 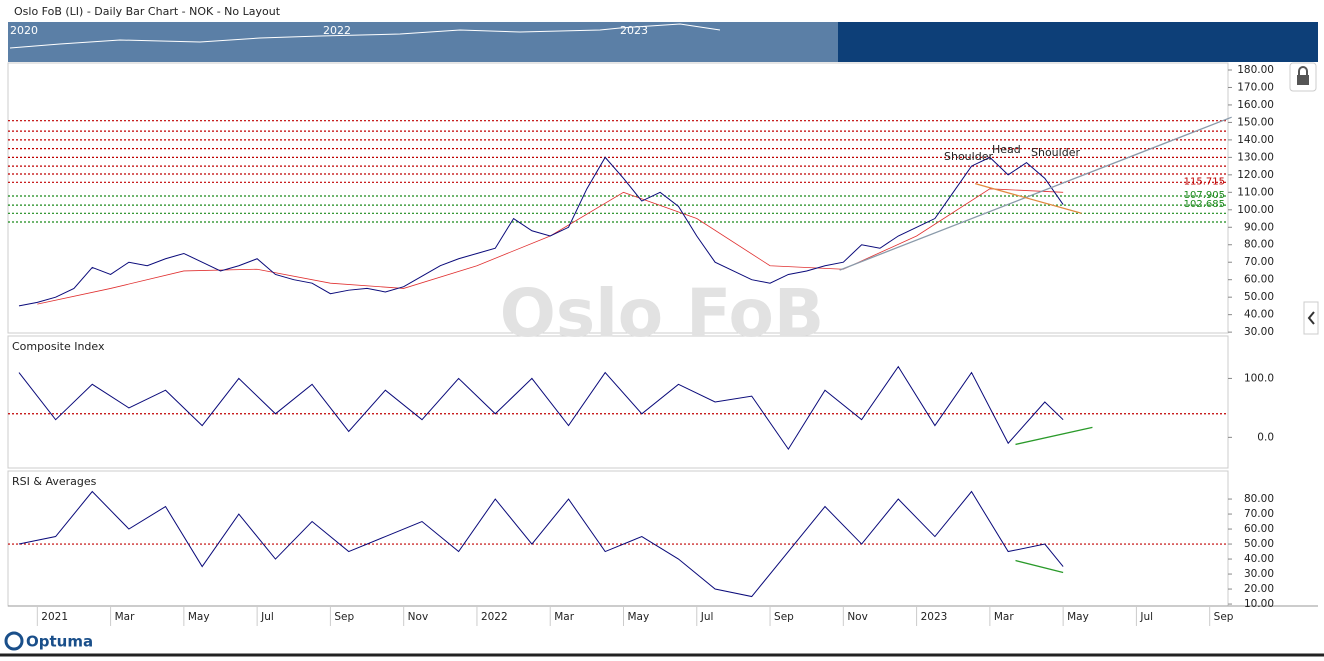 I want to click on watermark: Oslo FoB, so click(x=662, y=313).